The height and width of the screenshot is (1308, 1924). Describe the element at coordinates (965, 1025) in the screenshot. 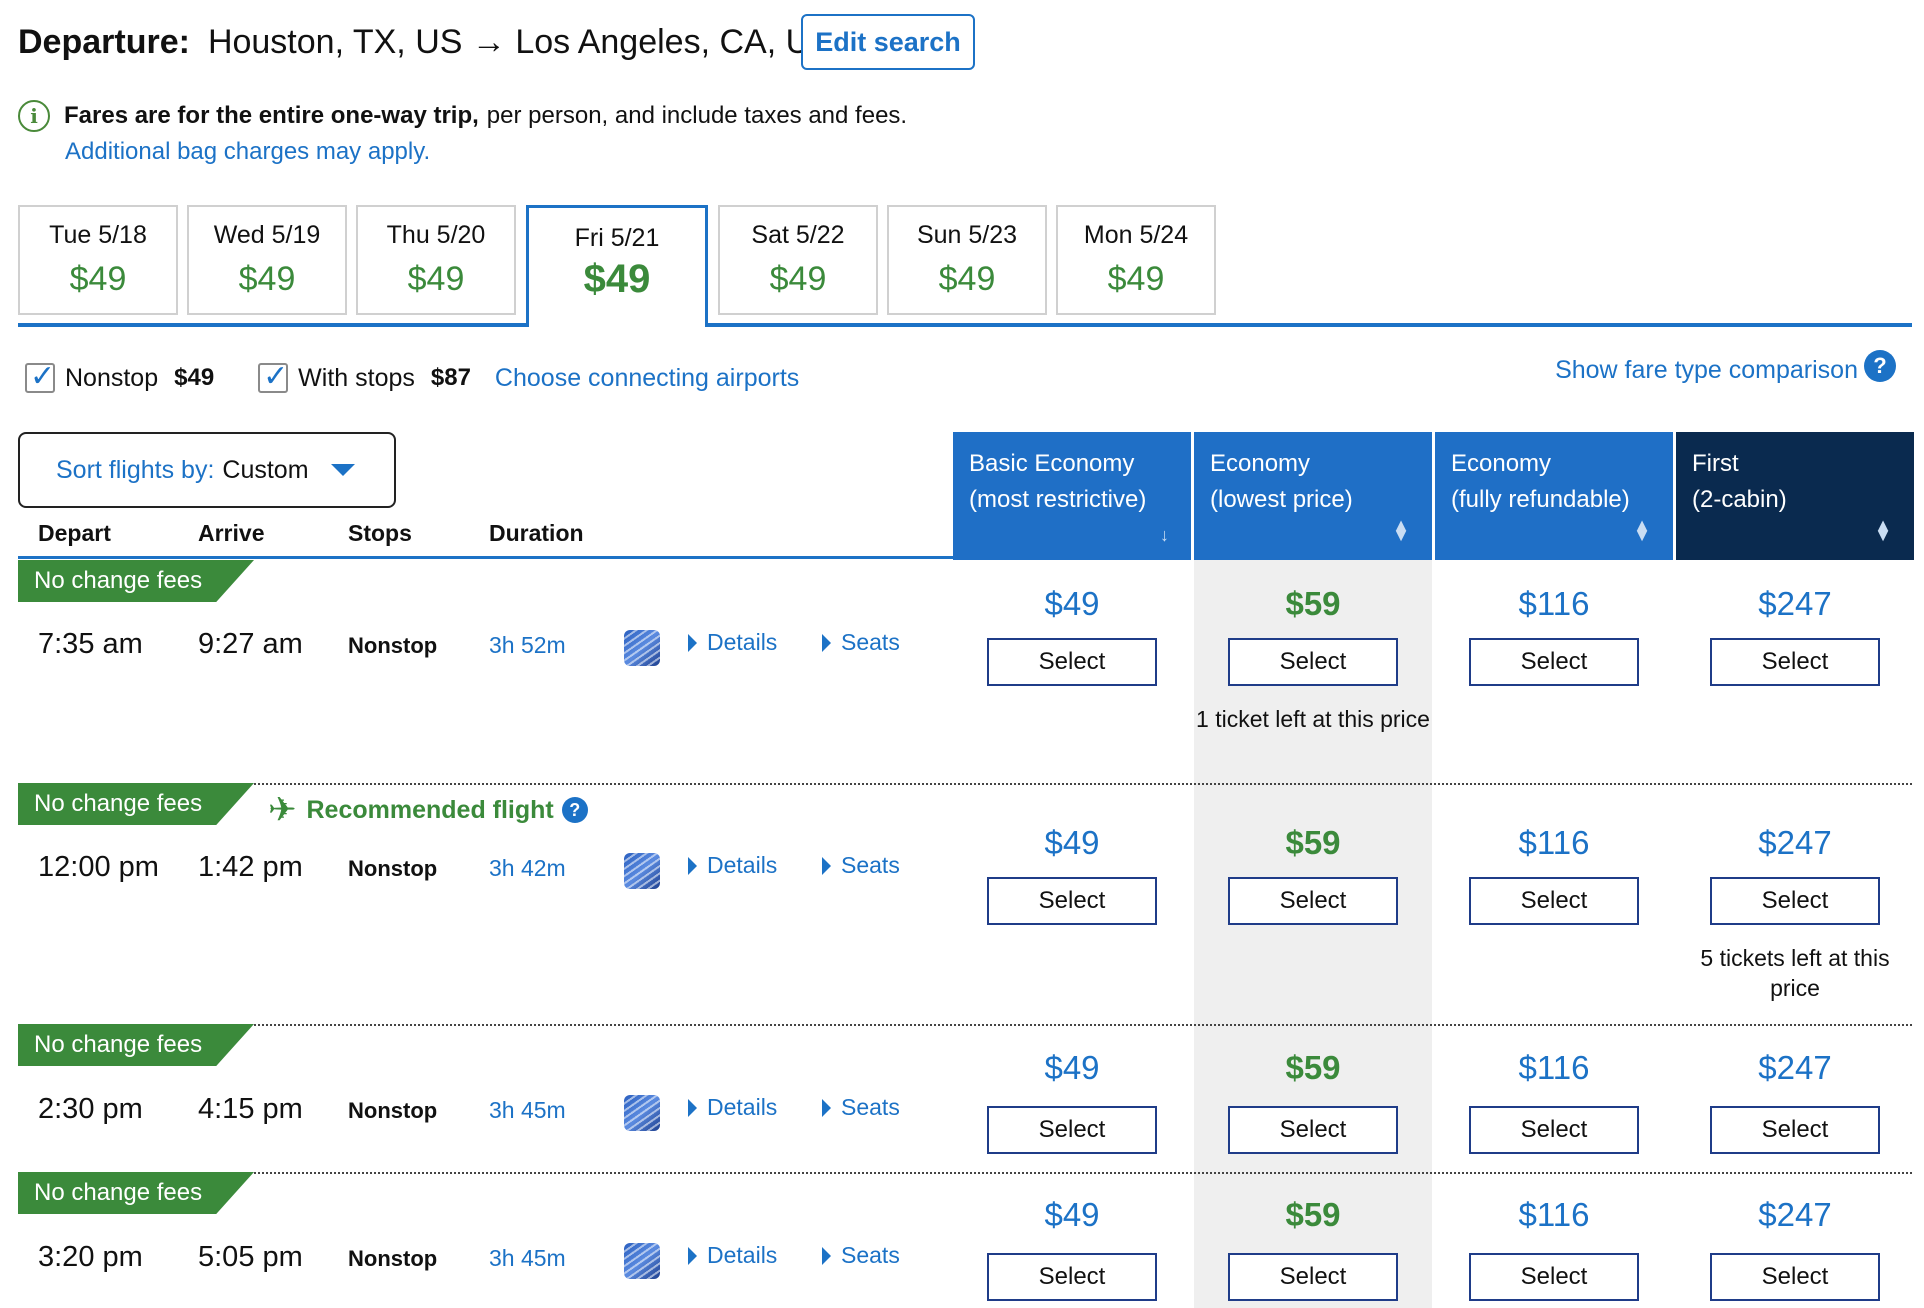

I see `row-divider` at that location.